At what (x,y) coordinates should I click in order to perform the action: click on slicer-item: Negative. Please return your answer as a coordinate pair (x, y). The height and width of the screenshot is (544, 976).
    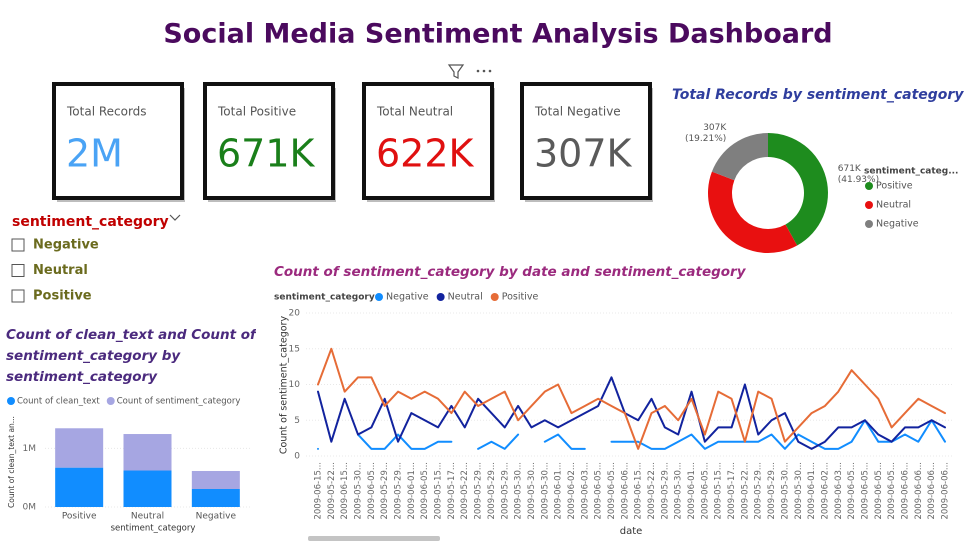
    Looking at the image, I should click on (66, 245).